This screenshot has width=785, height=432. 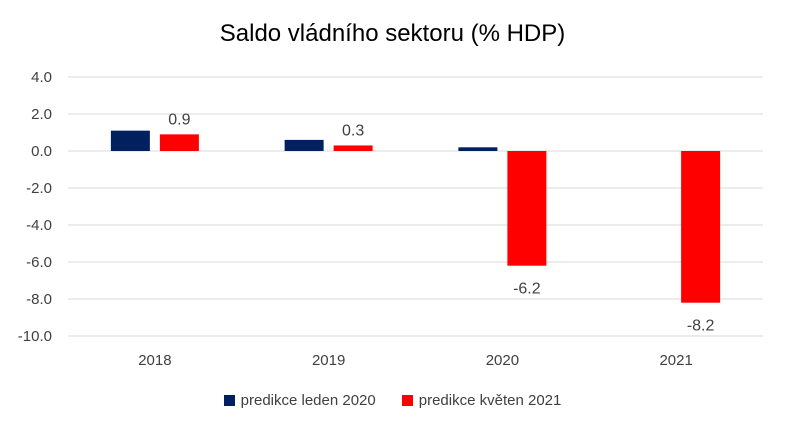 What do you see at coordinates (353, 148) in the screenshot?
I see `bar-2-2019` at bounding box center [353, 148].